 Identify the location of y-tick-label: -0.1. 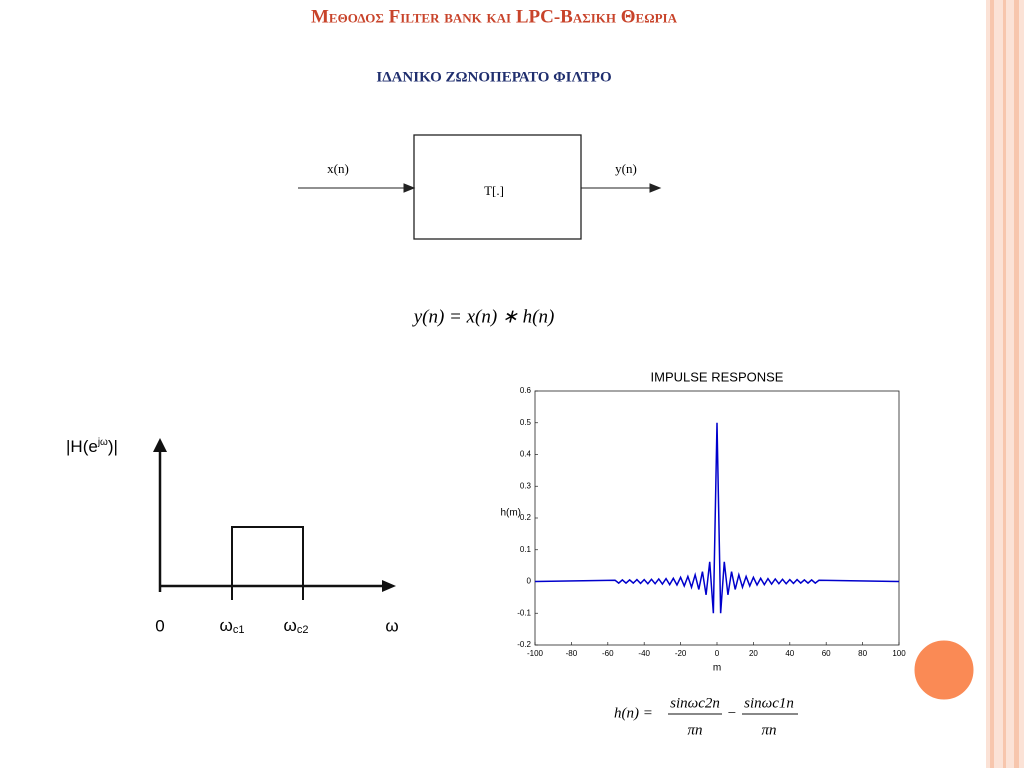
(524, 612).